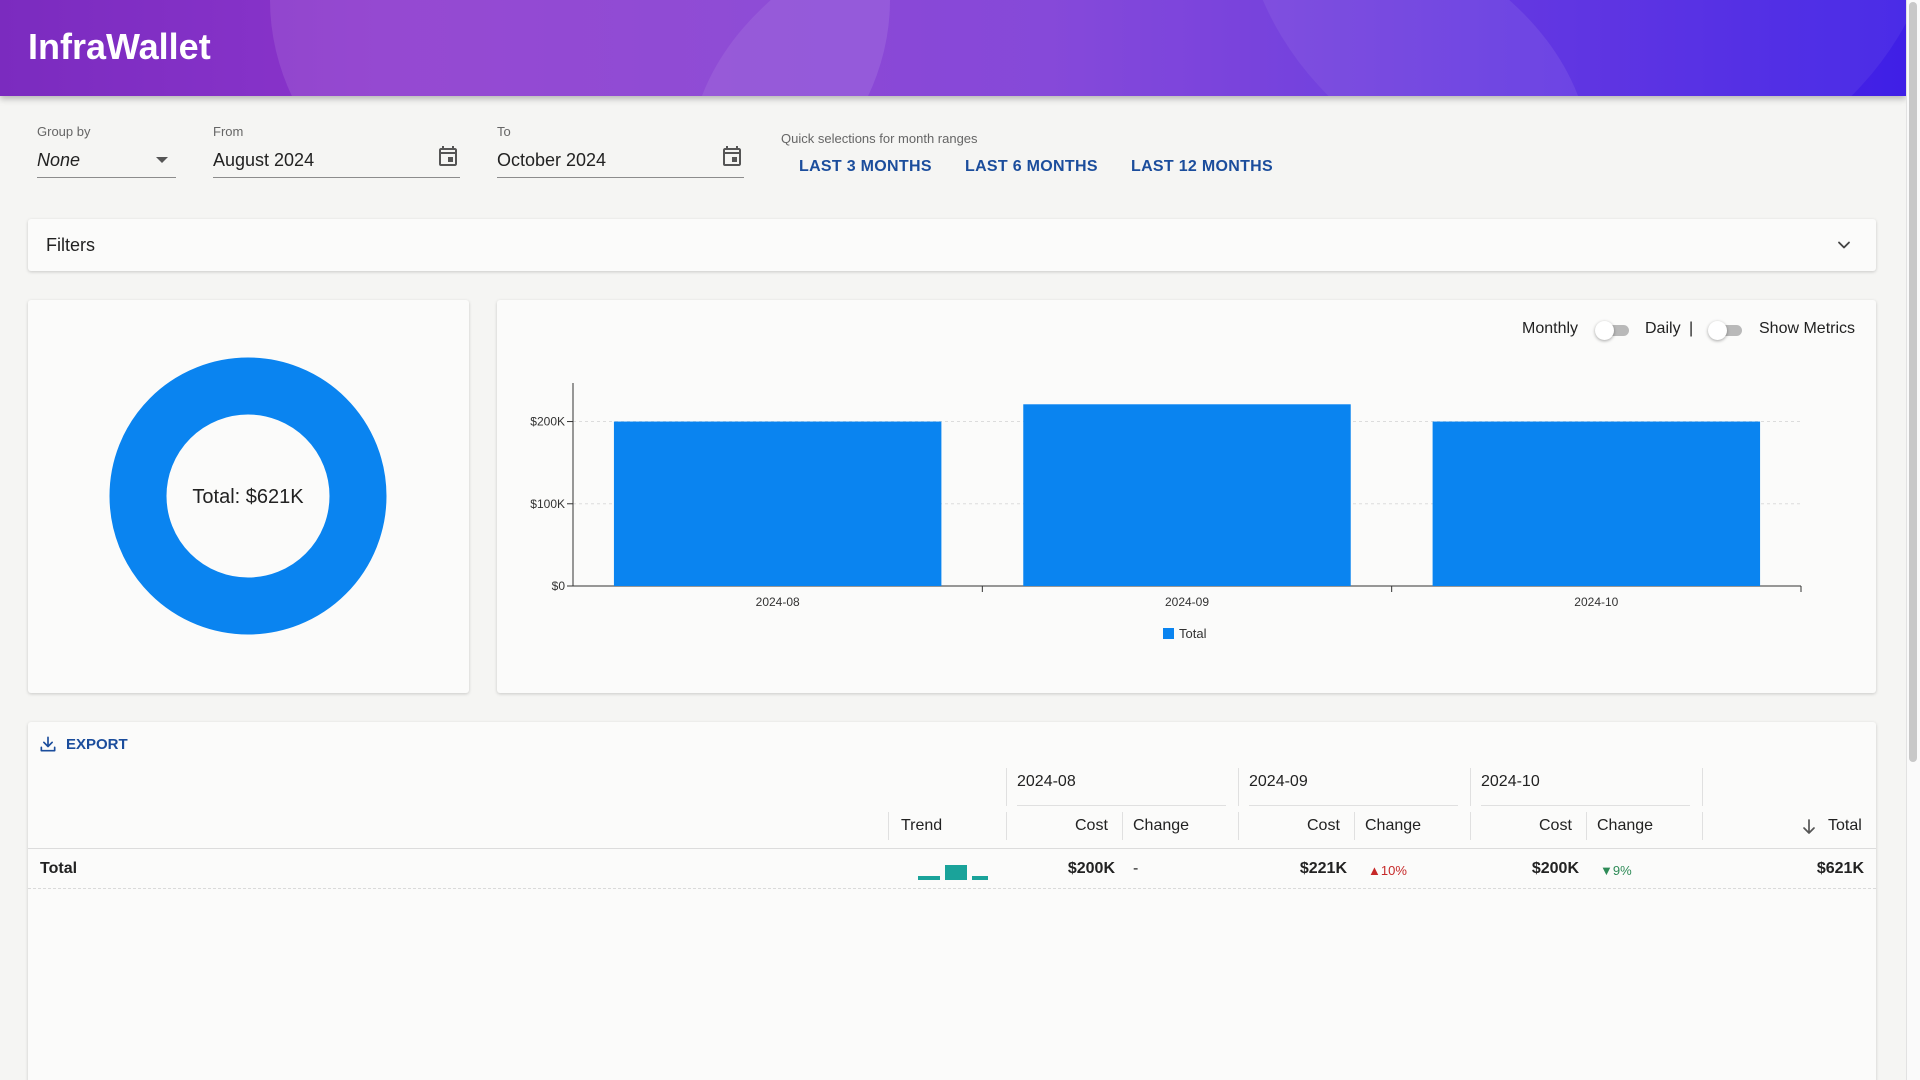 Image resolution: width=1920 pixels, height=1080 pixels. I want to click on filters-accordion: Filters, so click(952, 245).